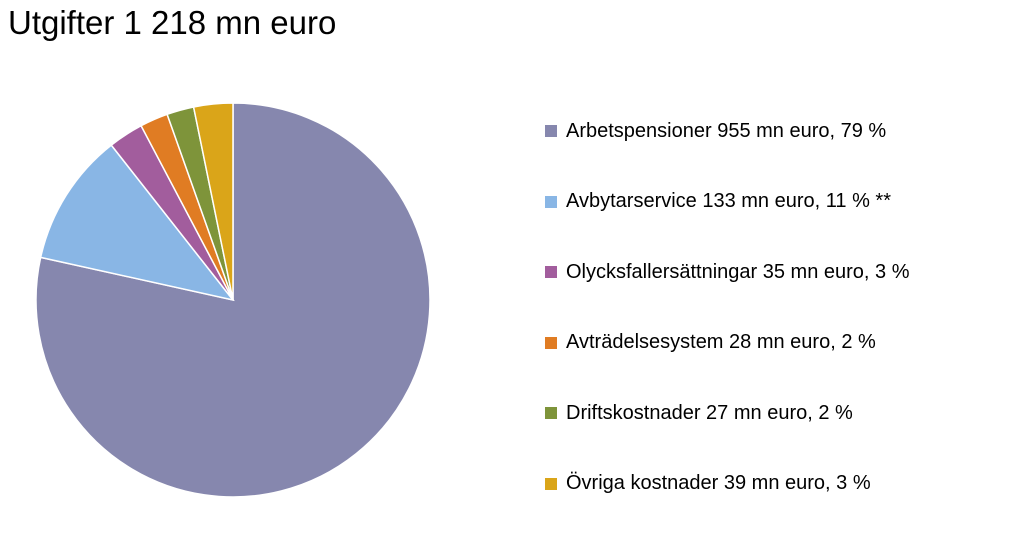  What do you see at coordinates (728, 201) in the screenshot?
I see `legend-label: Avbytarservice 133 mn euro, 11 % **` at bounding box center [728, 201].